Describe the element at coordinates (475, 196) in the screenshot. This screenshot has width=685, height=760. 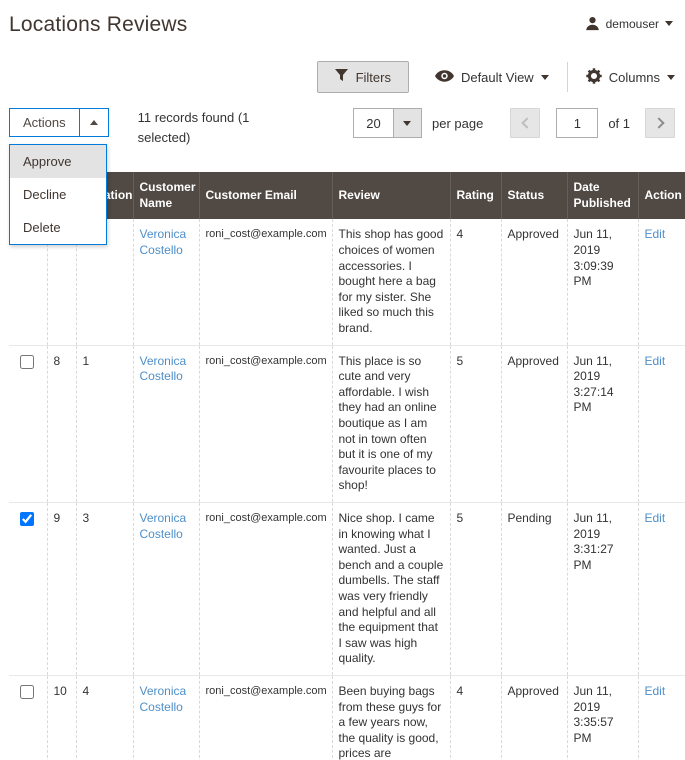
I see `header-rating: Rating` at that location.